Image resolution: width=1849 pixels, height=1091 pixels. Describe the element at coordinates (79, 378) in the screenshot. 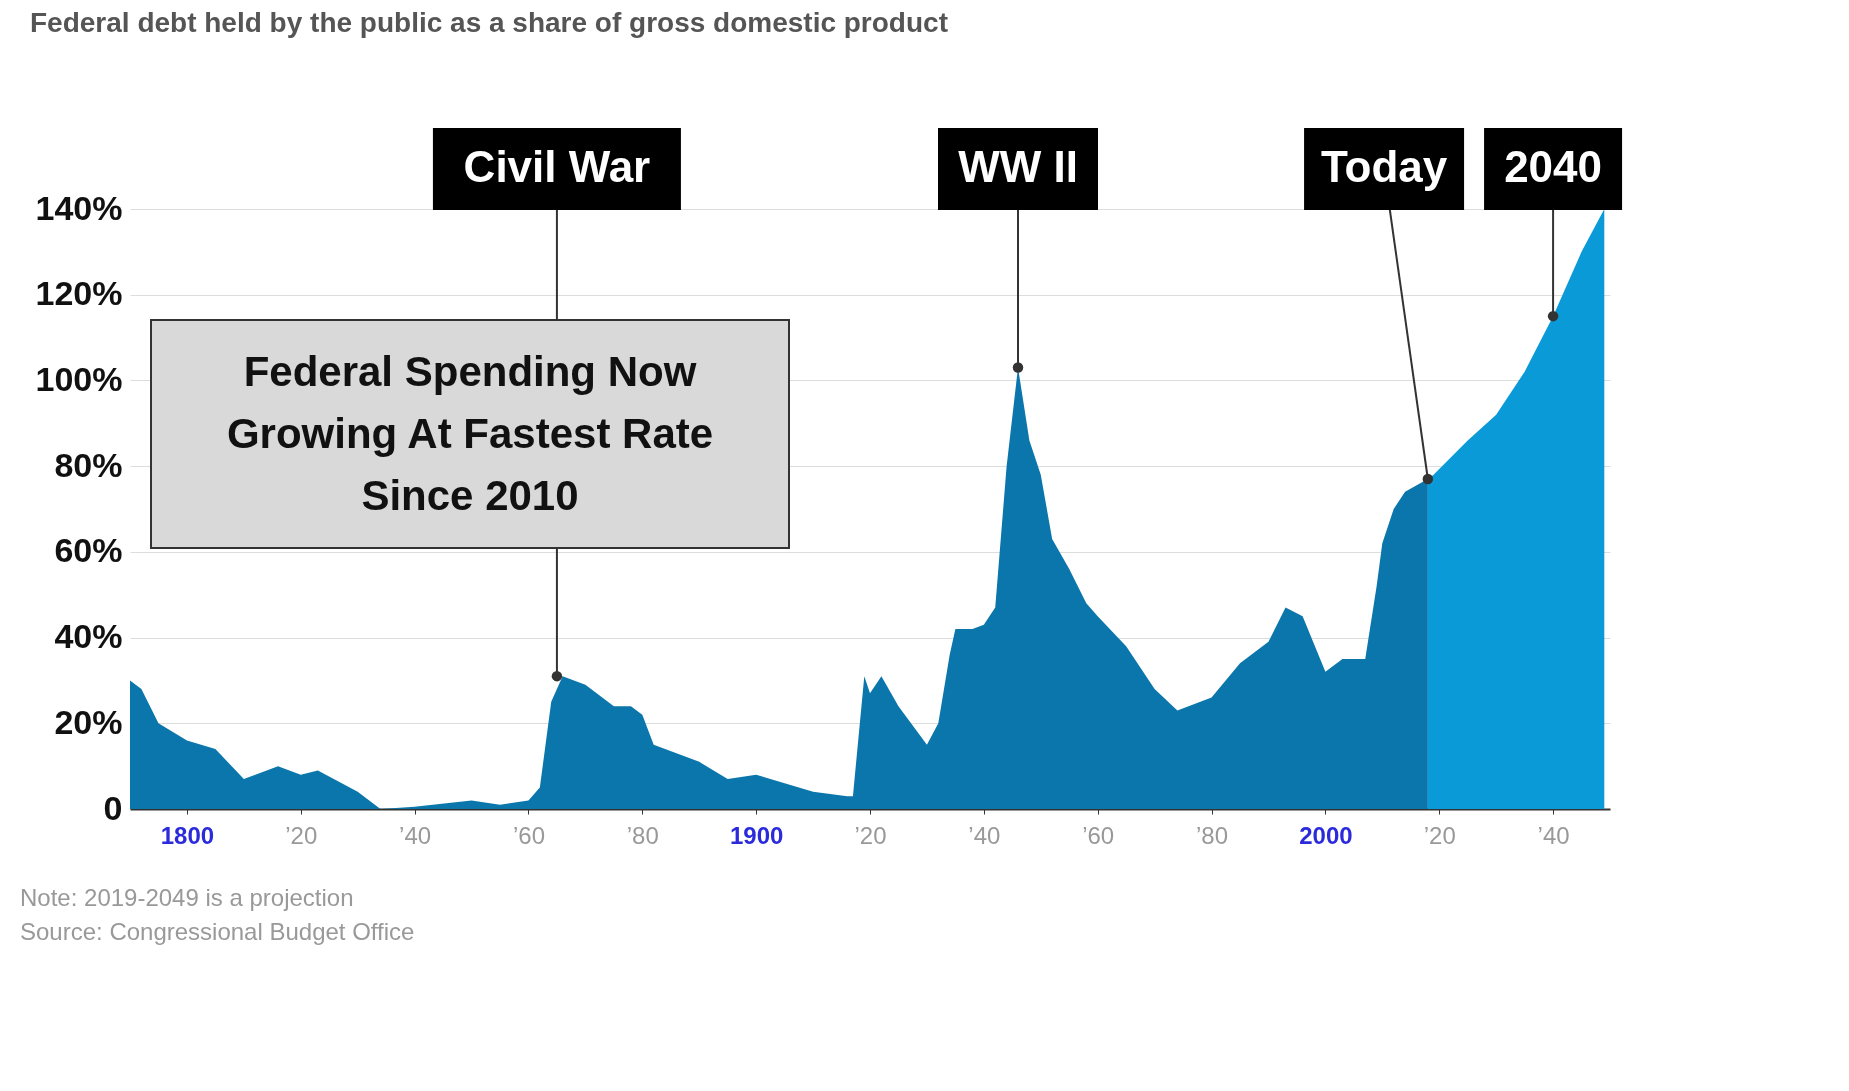

I see `y-tick-label: 100%` at that location.